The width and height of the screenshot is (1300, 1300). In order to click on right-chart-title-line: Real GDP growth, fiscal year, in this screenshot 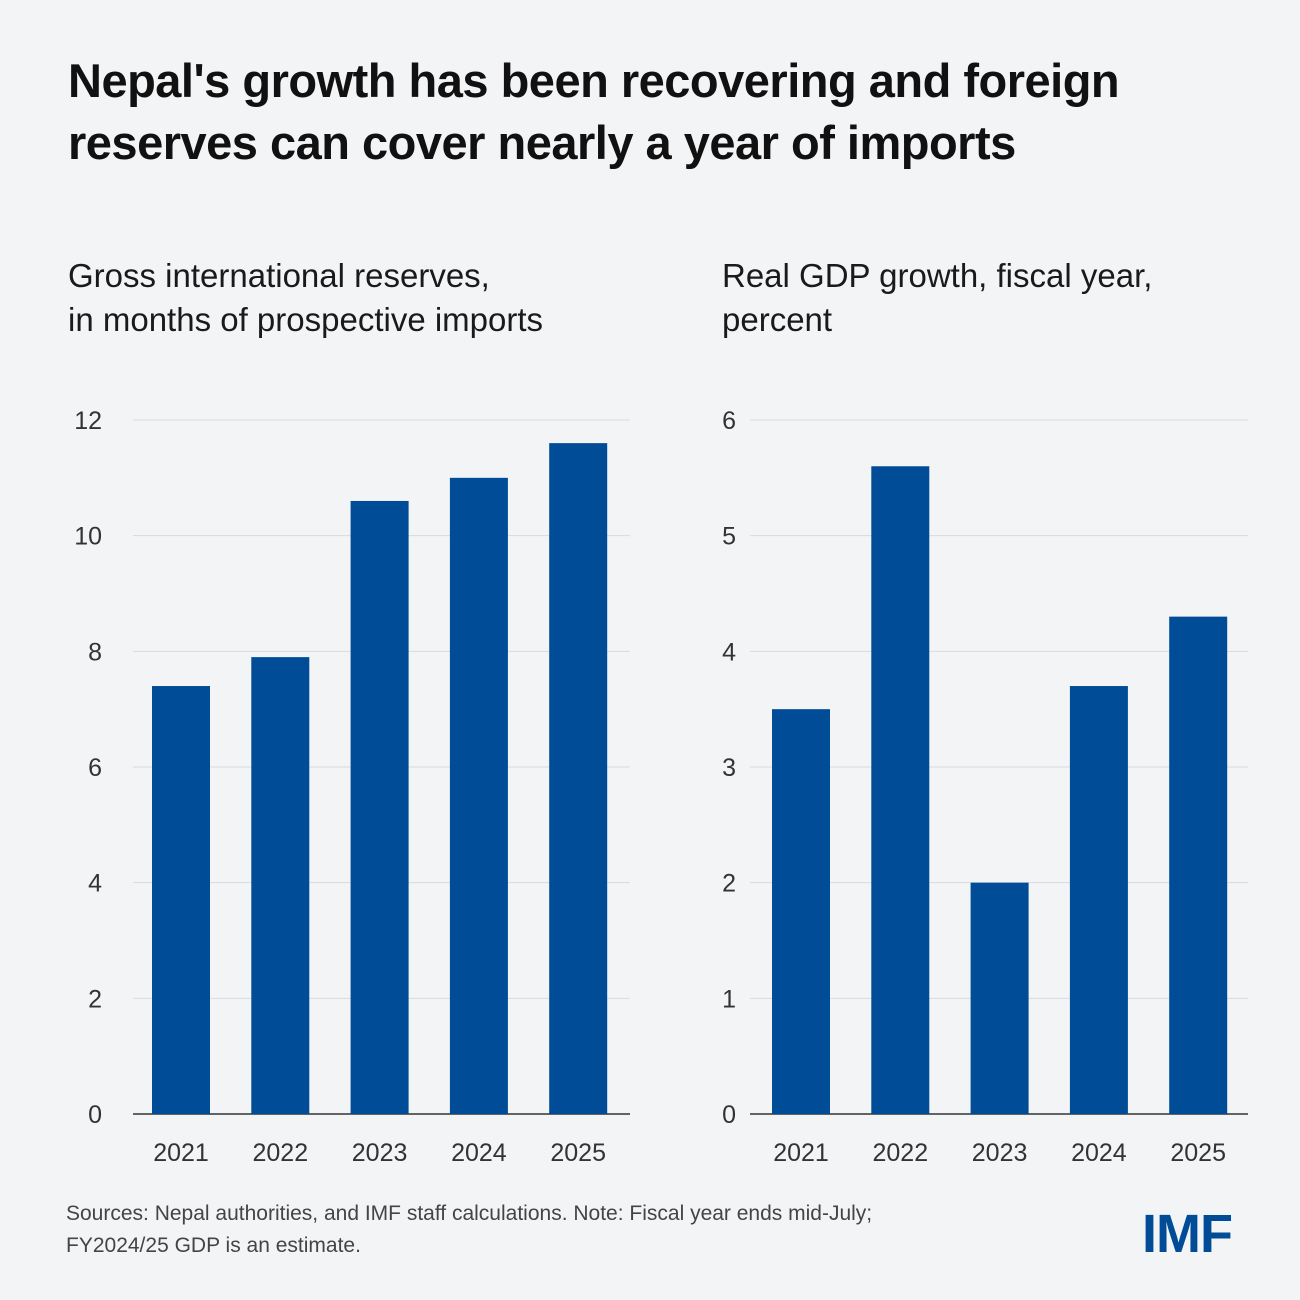, I will do `click(937, 275)`.